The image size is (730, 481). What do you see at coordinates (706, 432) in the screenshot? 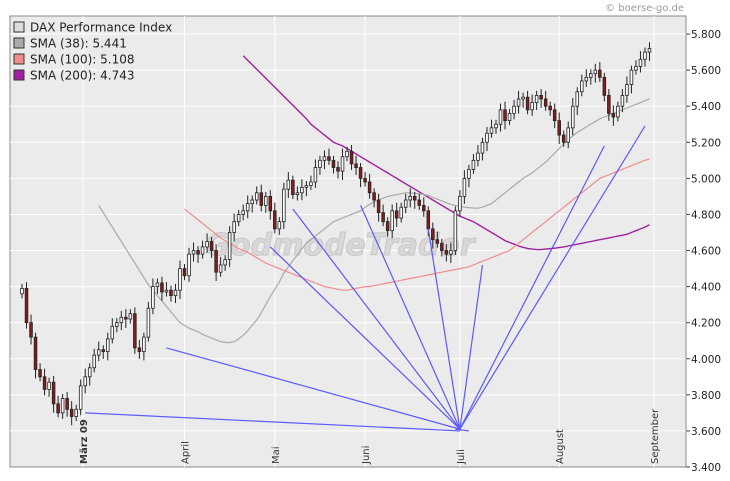
I see `y-tick-label: 3.600` at bounding box center [706, 432].